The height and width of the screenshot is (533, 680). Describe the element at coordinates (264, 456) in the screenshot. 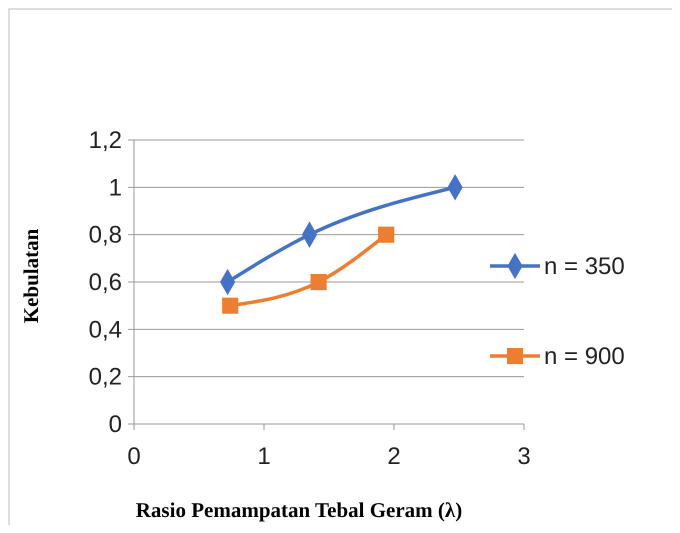

I see `x-tick-label: 1` at that location.